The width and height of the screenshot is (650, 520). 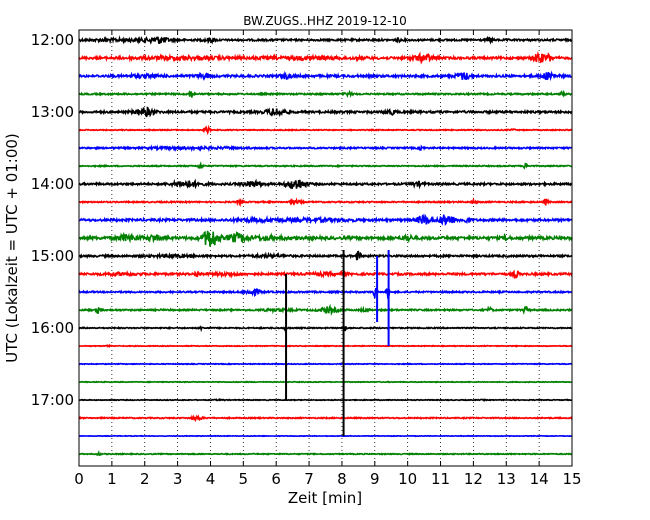 I want to click on x-tick-label: 5, so click(x=244, y=479).